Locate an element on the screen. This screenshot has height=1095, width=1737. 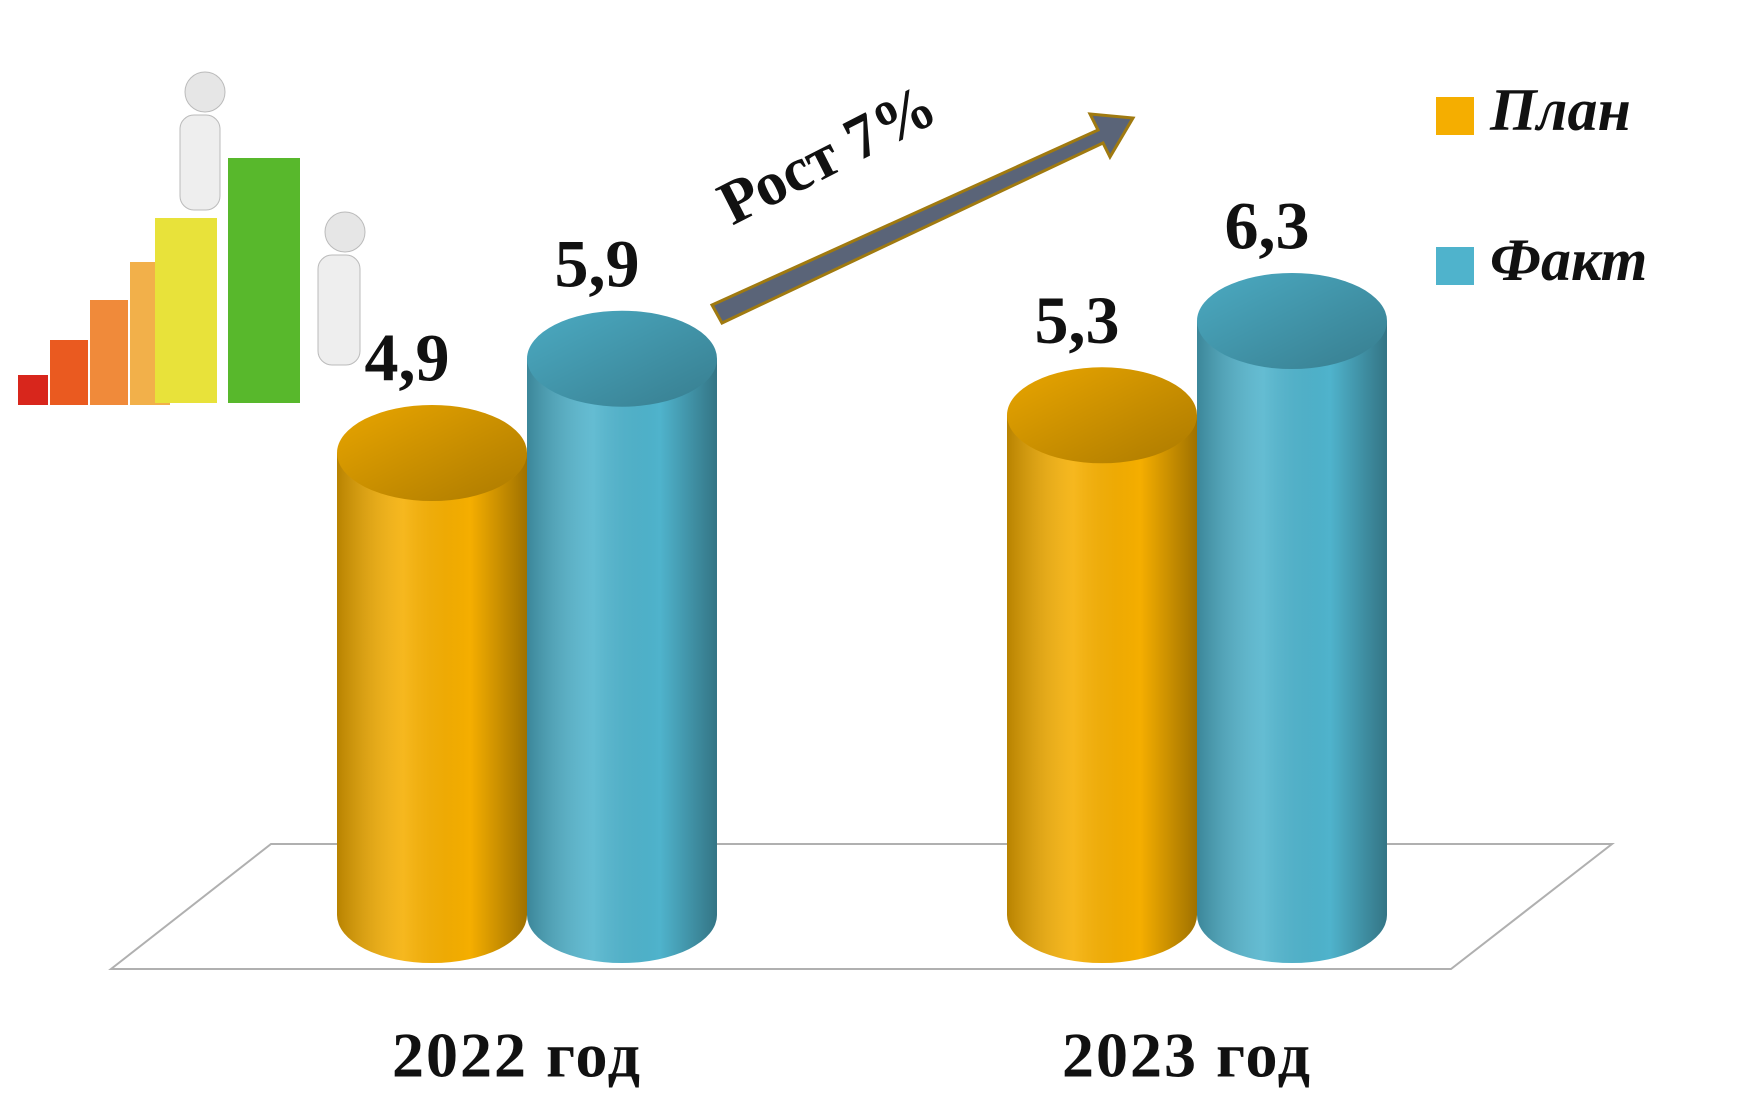
value-label: 5,3 is located at coordinates (1077, 320).